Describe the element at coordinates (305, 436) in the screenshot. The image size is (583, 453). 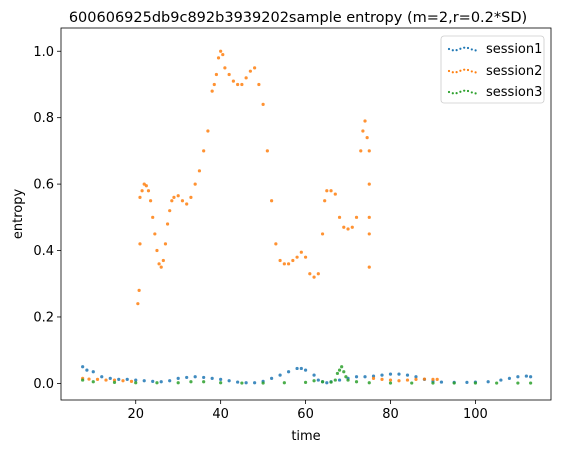
I see `x-axis-label: time` at that location.